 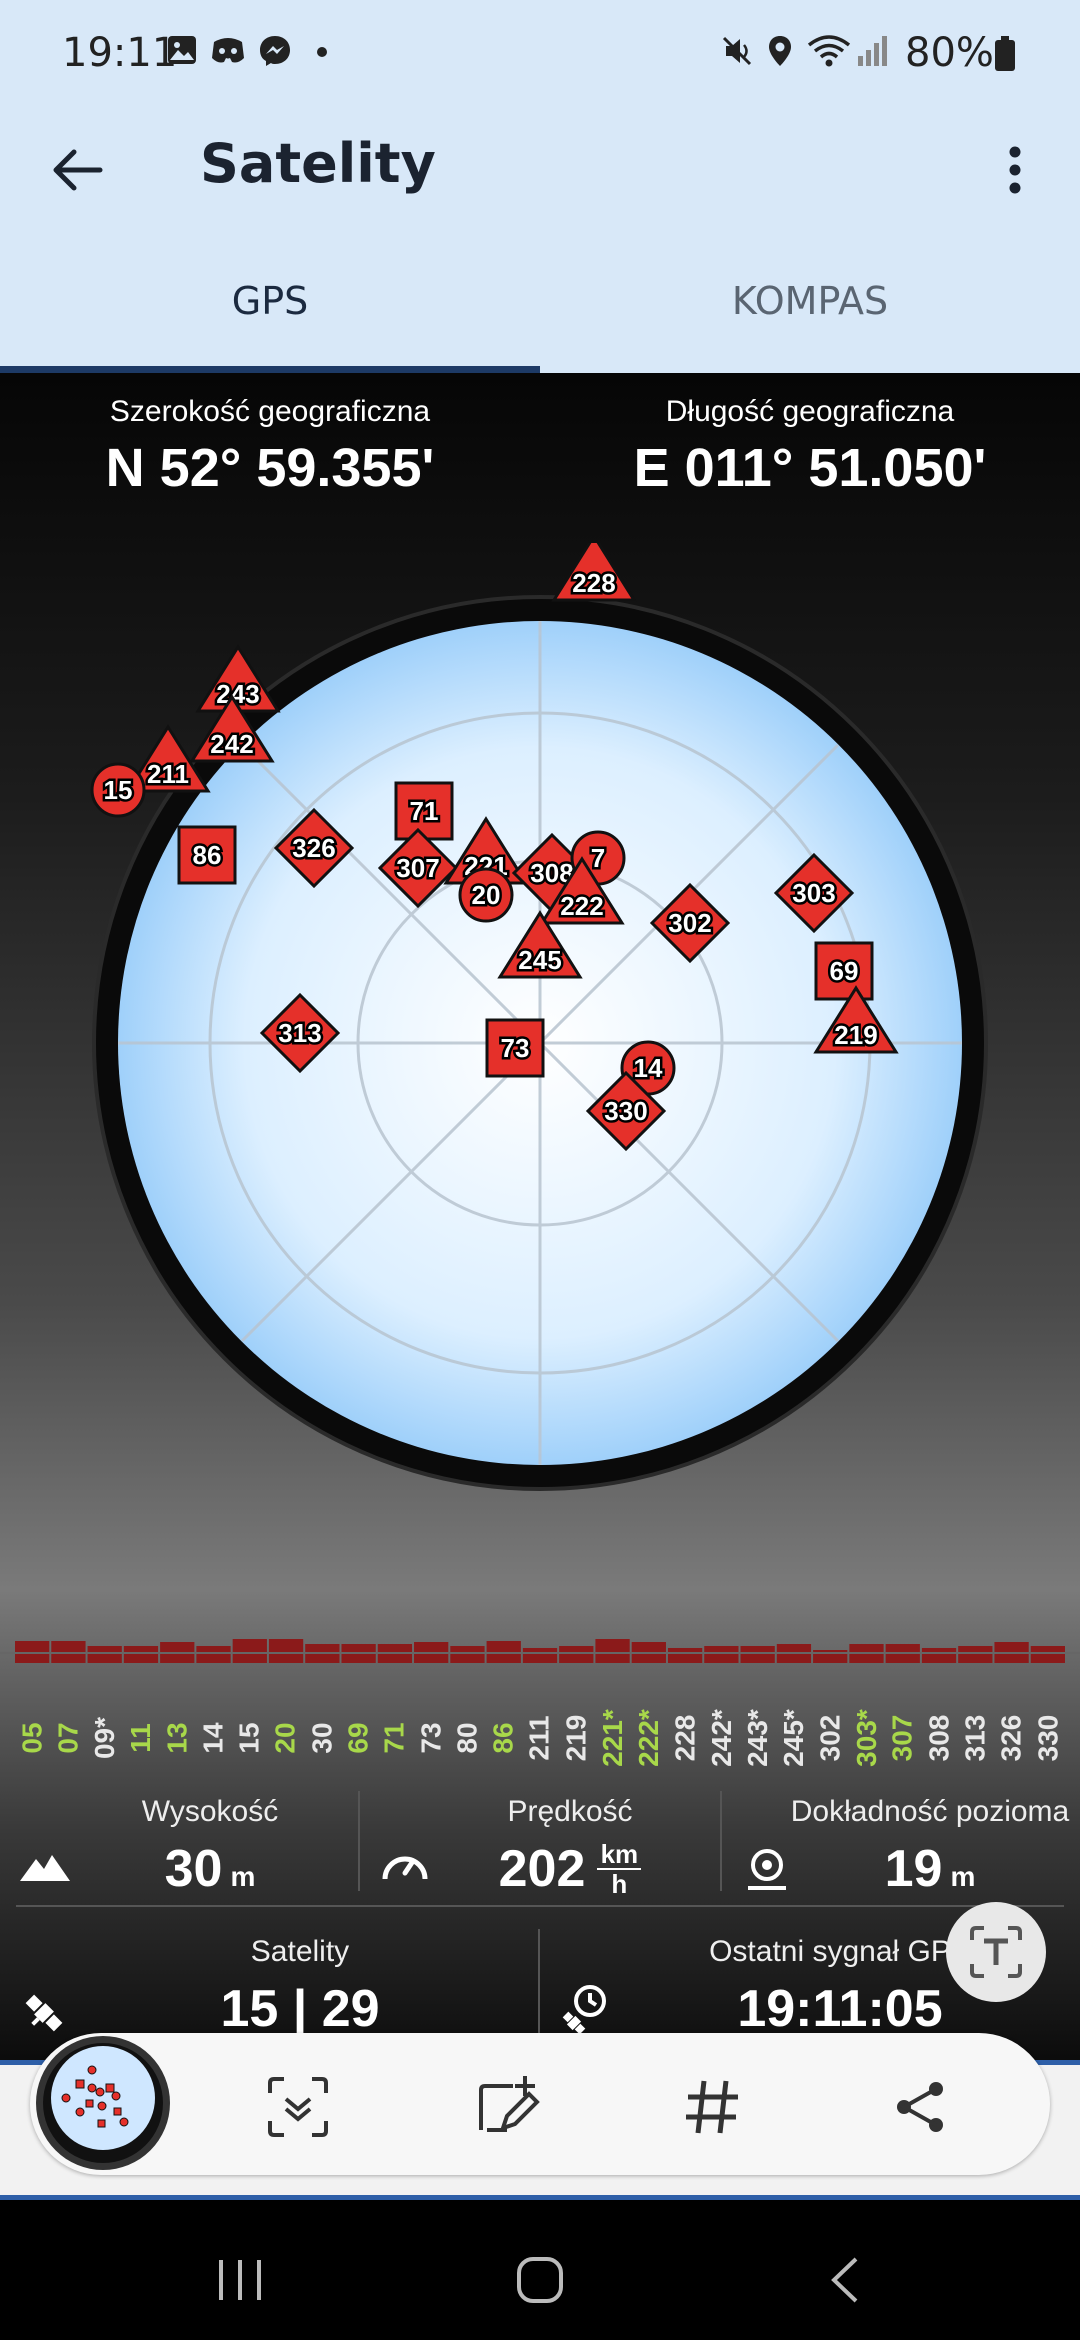 I want to click on status-bar: 19:11 80%, so click(x=540, y=54).